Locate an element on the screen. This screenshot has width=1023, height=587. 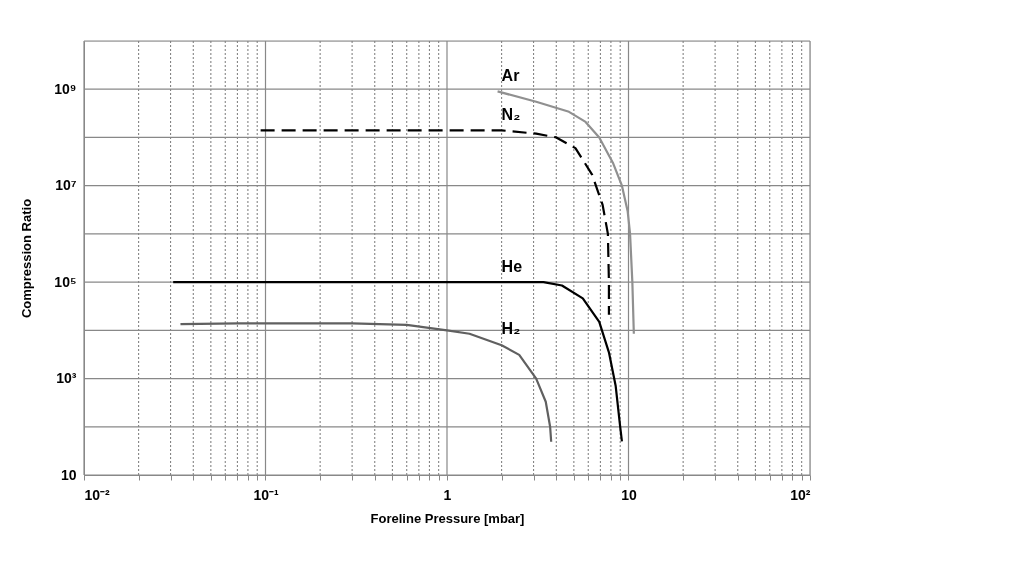
x-tick-label: 1 is located at coordinates (447, 494).